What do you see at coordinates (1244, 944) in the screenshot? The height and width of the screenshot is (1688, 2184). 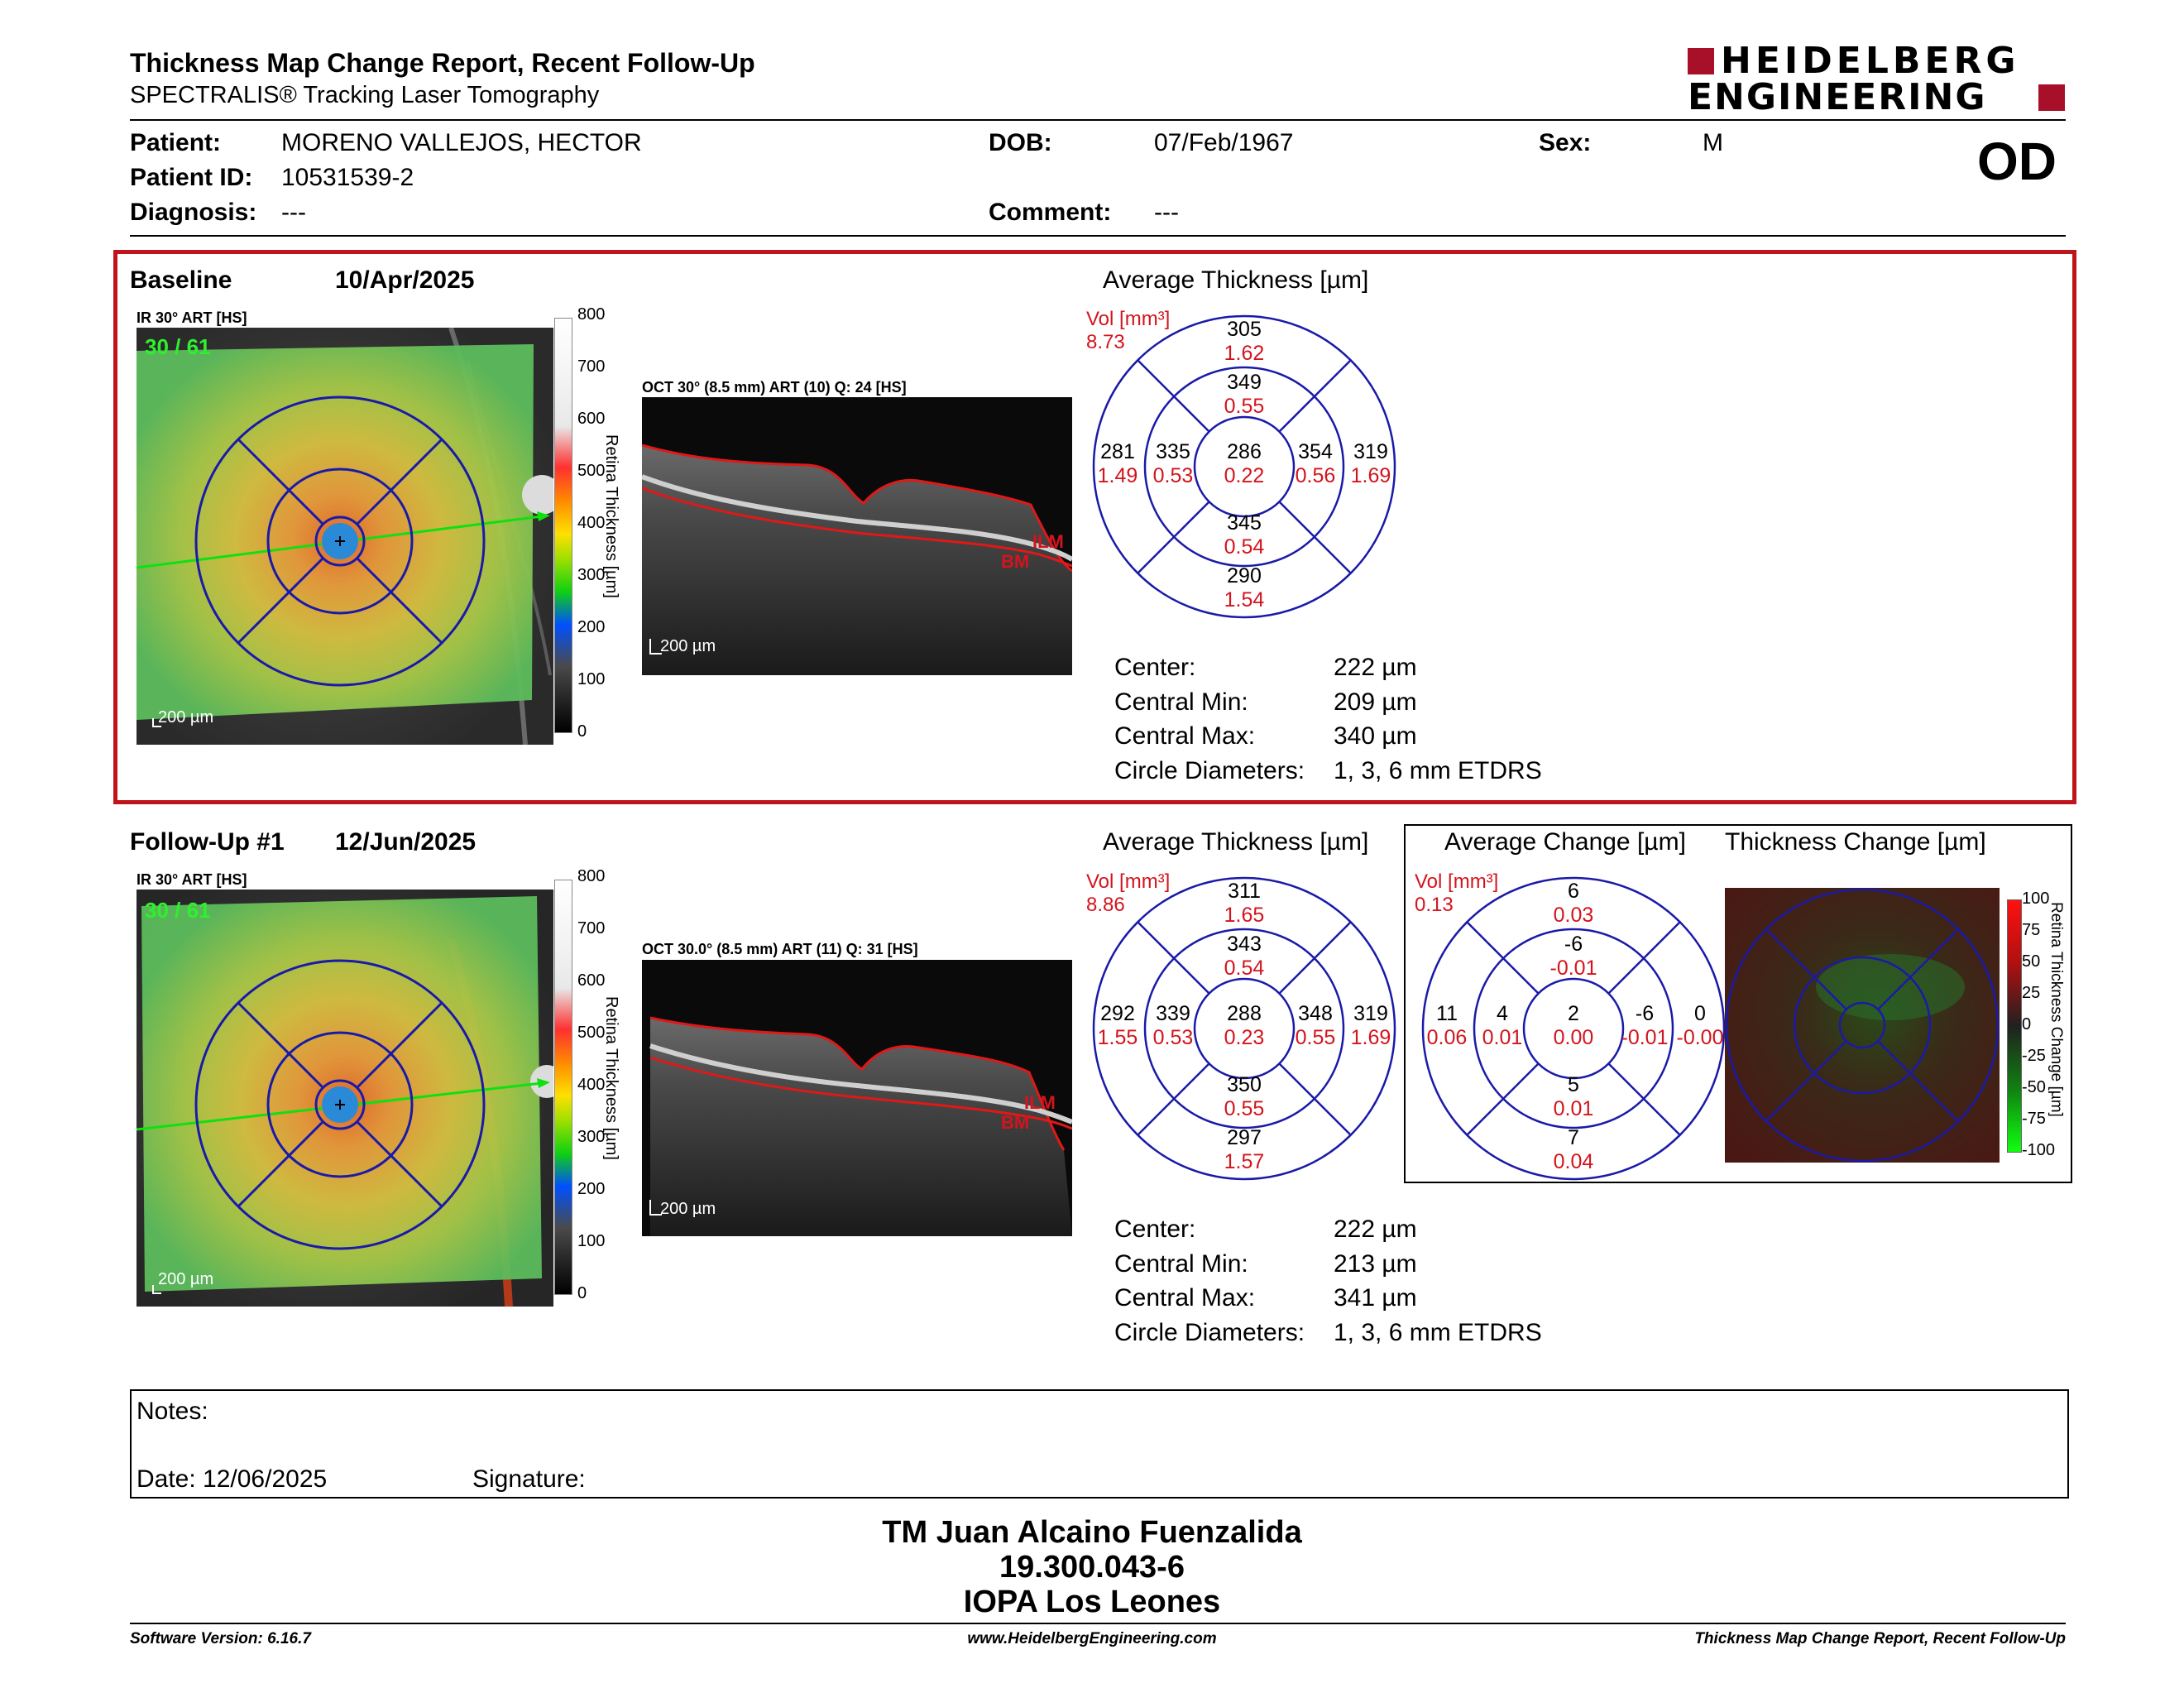 I see `svg-text: 343` at bounding box center [1244, 944].